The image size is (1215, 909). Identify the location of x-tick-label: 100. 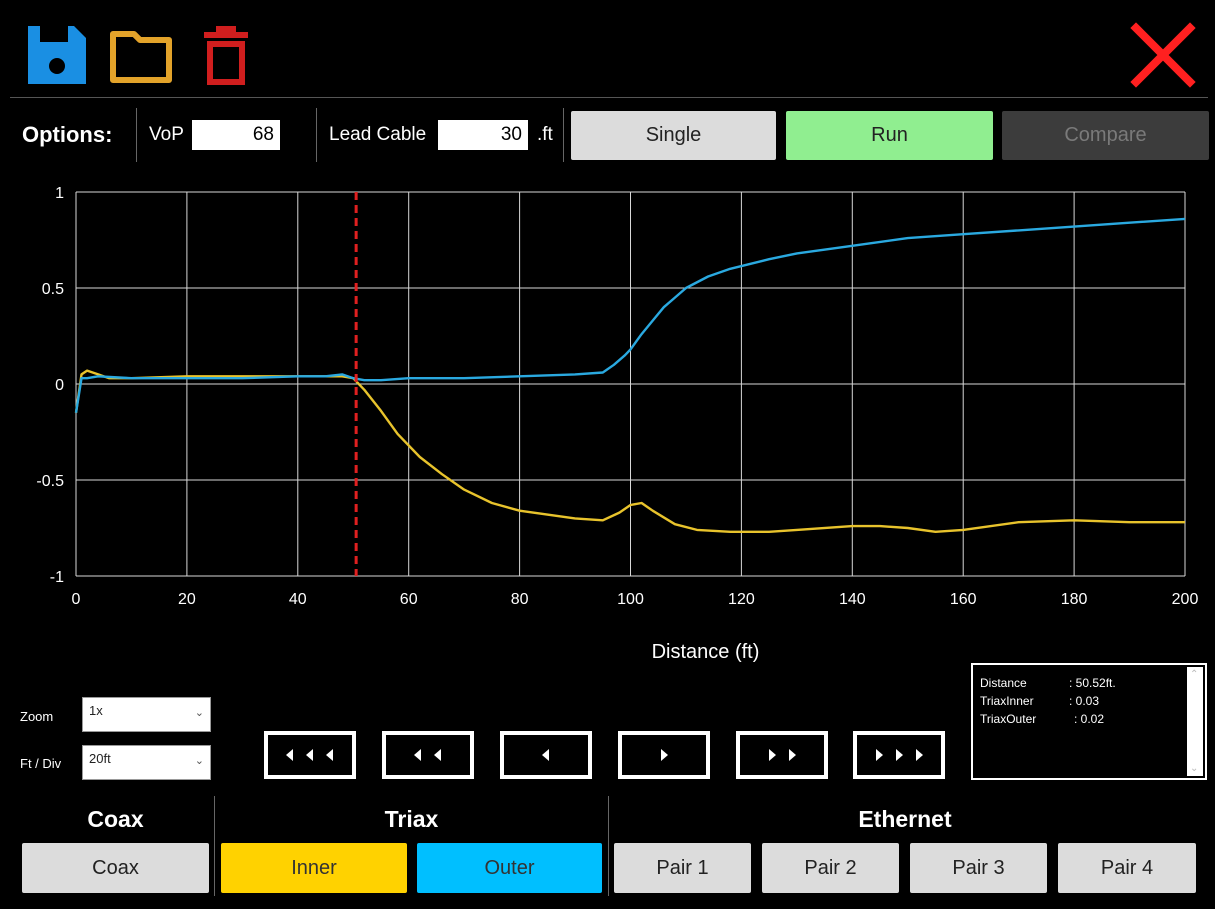
(630, 599).